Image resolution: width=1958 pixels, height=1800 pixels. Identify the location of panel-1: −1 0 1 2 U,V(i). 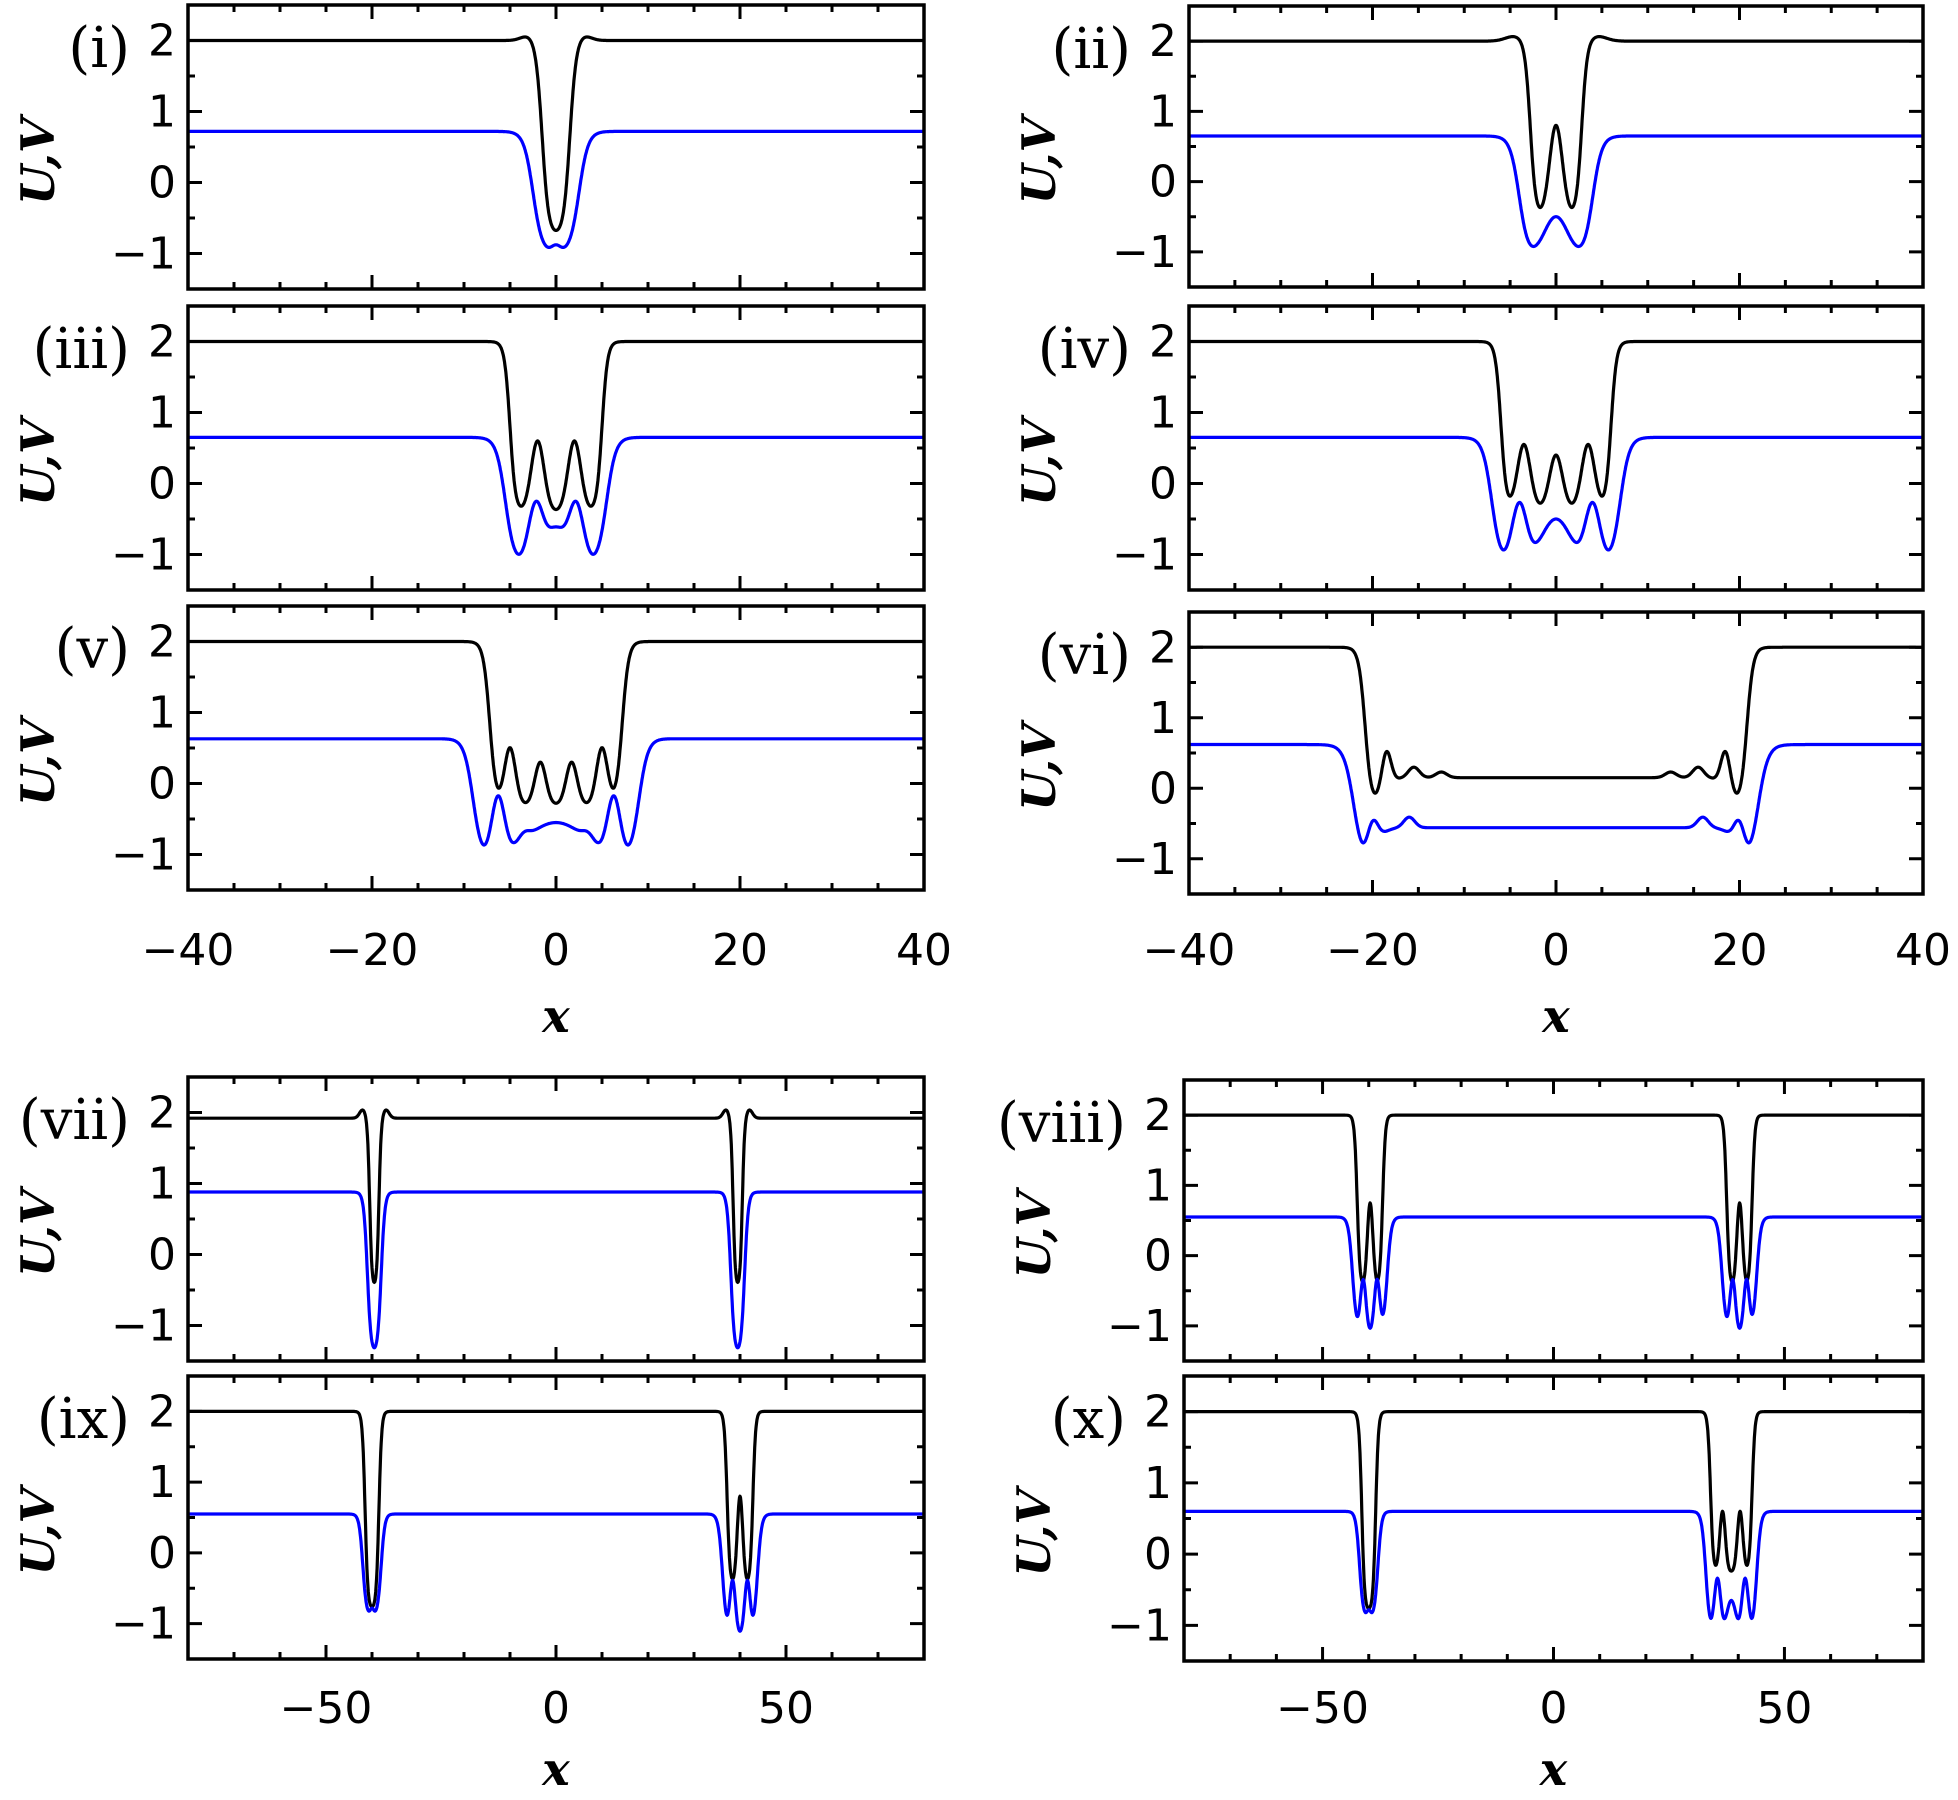
(468, 147).